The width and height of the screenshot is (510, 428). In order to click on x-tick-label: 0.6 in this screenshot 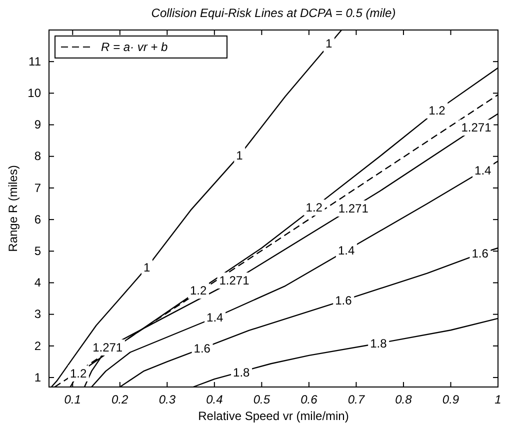, I will do `click(309, 399)`.